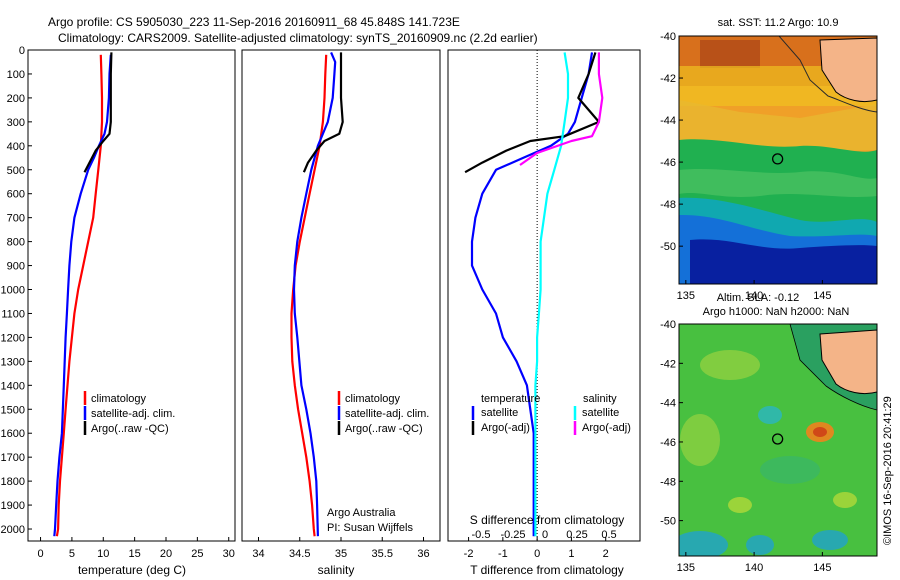  Describe the element at coordinates (512, 535) in the screenshot. I see `s-diff-tick-label: -0.25` at that location.